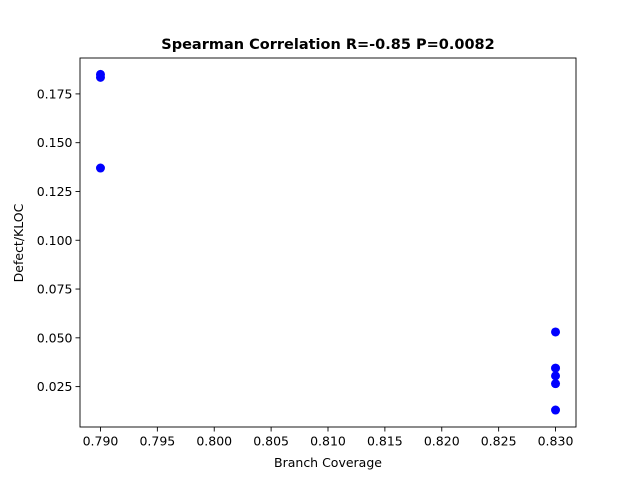  I want to click on x-tick-label: 0.830, so click(556, 441).